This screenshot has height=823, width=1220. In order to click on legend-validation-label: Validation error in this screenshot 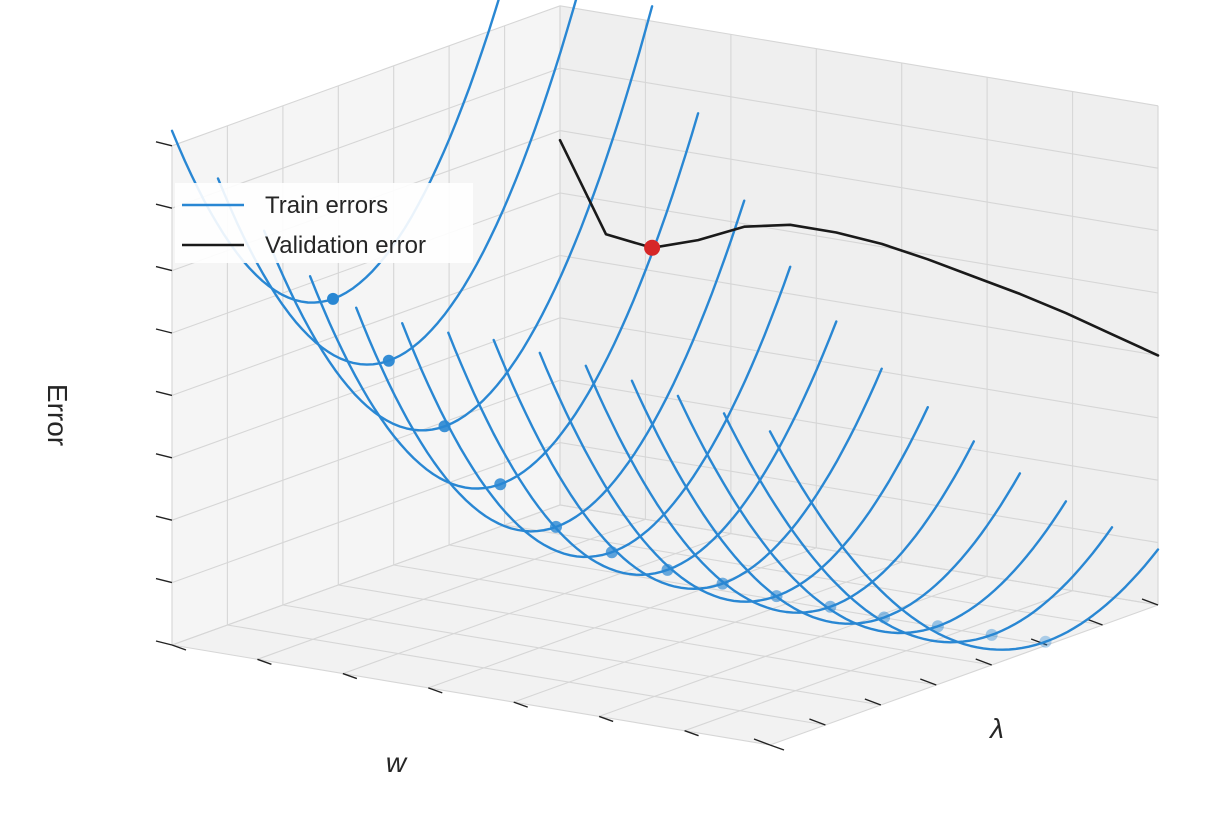, I will do `click(345, 245)`.